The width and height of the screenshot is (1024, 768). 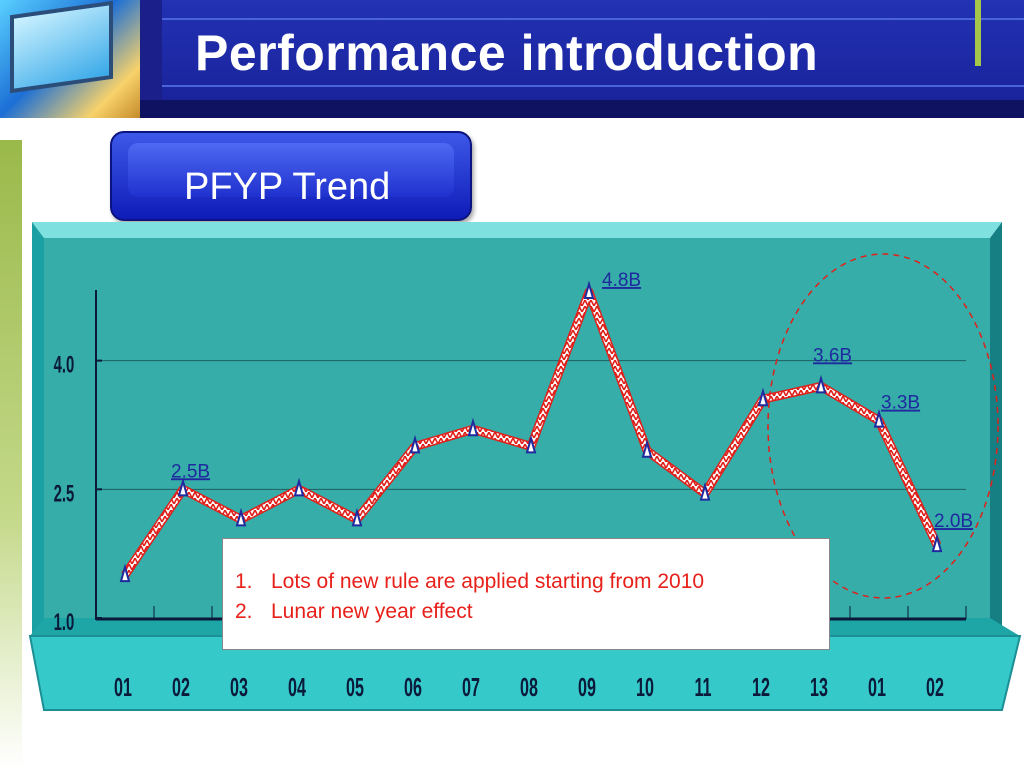 I want to click on y-tick-label: 4.0, so click(x=64, y=365).